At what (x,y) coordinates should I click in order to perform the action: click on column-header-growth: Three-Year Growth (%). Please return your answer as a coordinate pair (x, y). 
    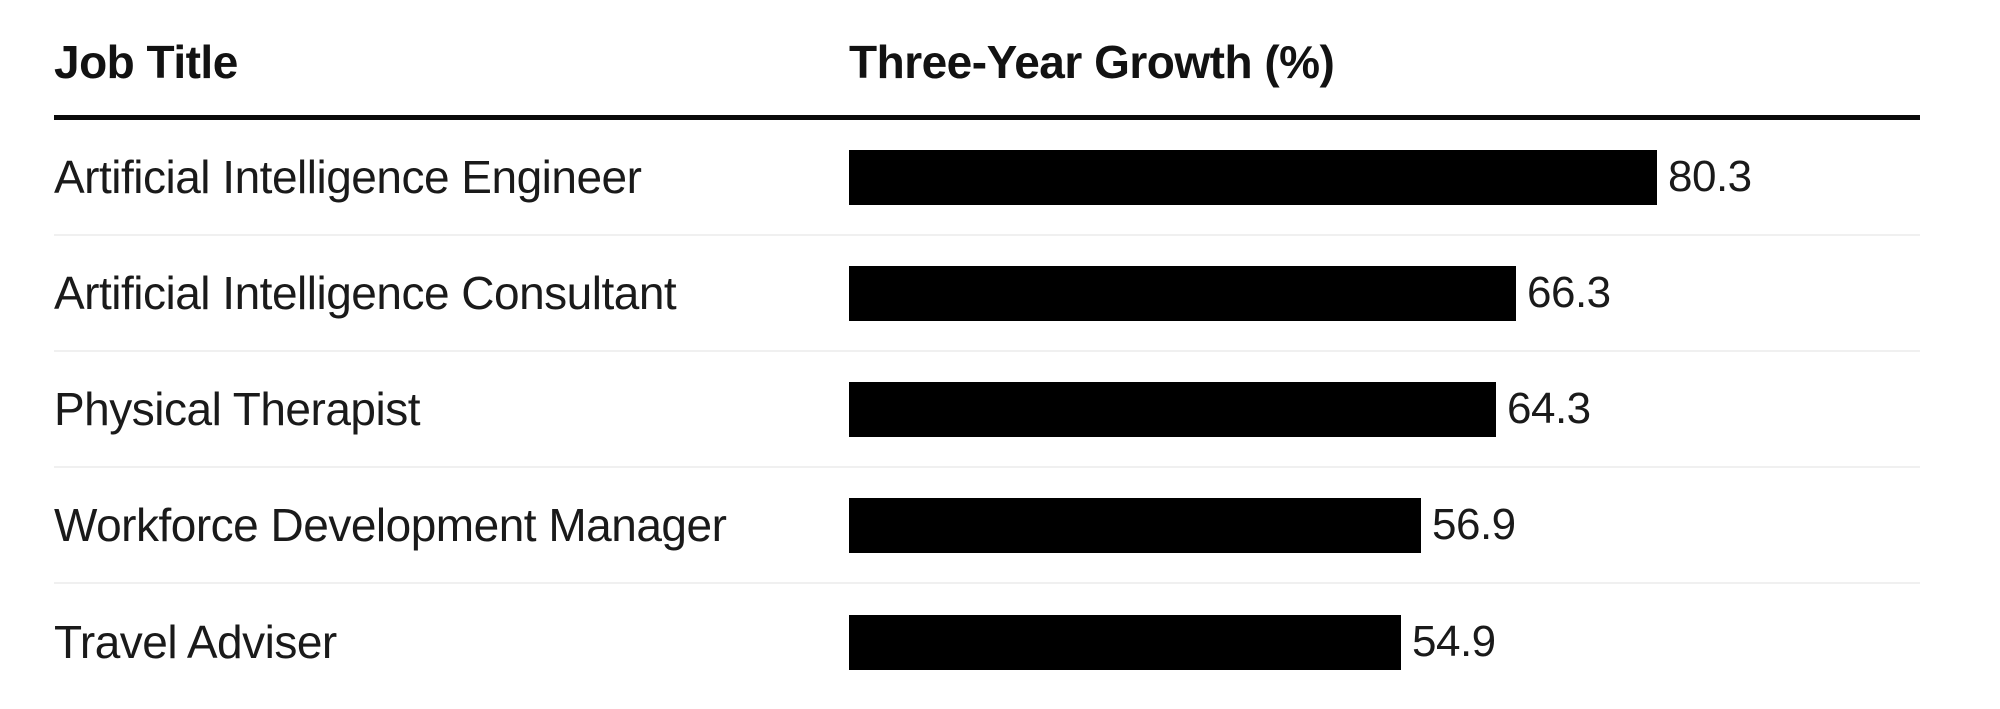
    Looking at the image, I should click on (1092, 62).